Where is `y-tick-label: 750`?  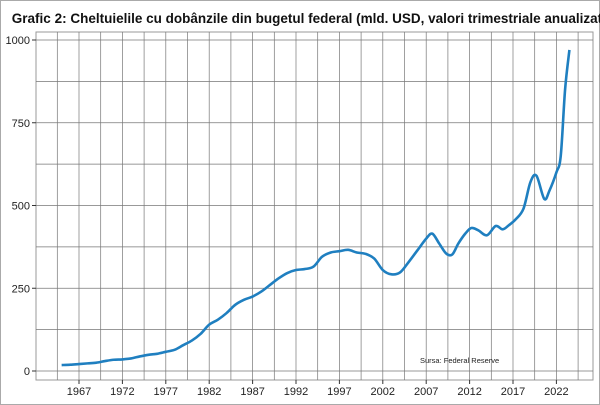
y-tick-label: 750 is located at coordinates (21, 124).